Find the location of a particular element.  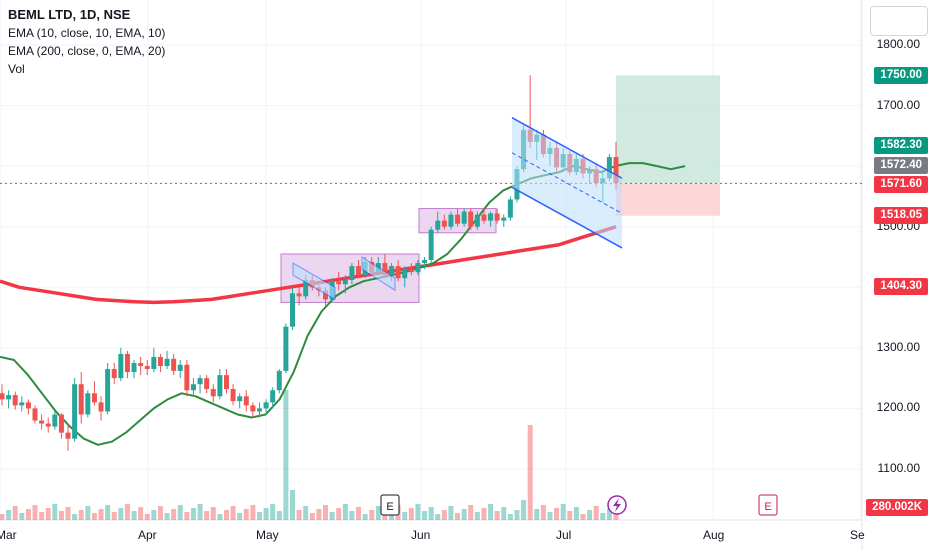

chart-settings-button is located at coordinates (899, 21).